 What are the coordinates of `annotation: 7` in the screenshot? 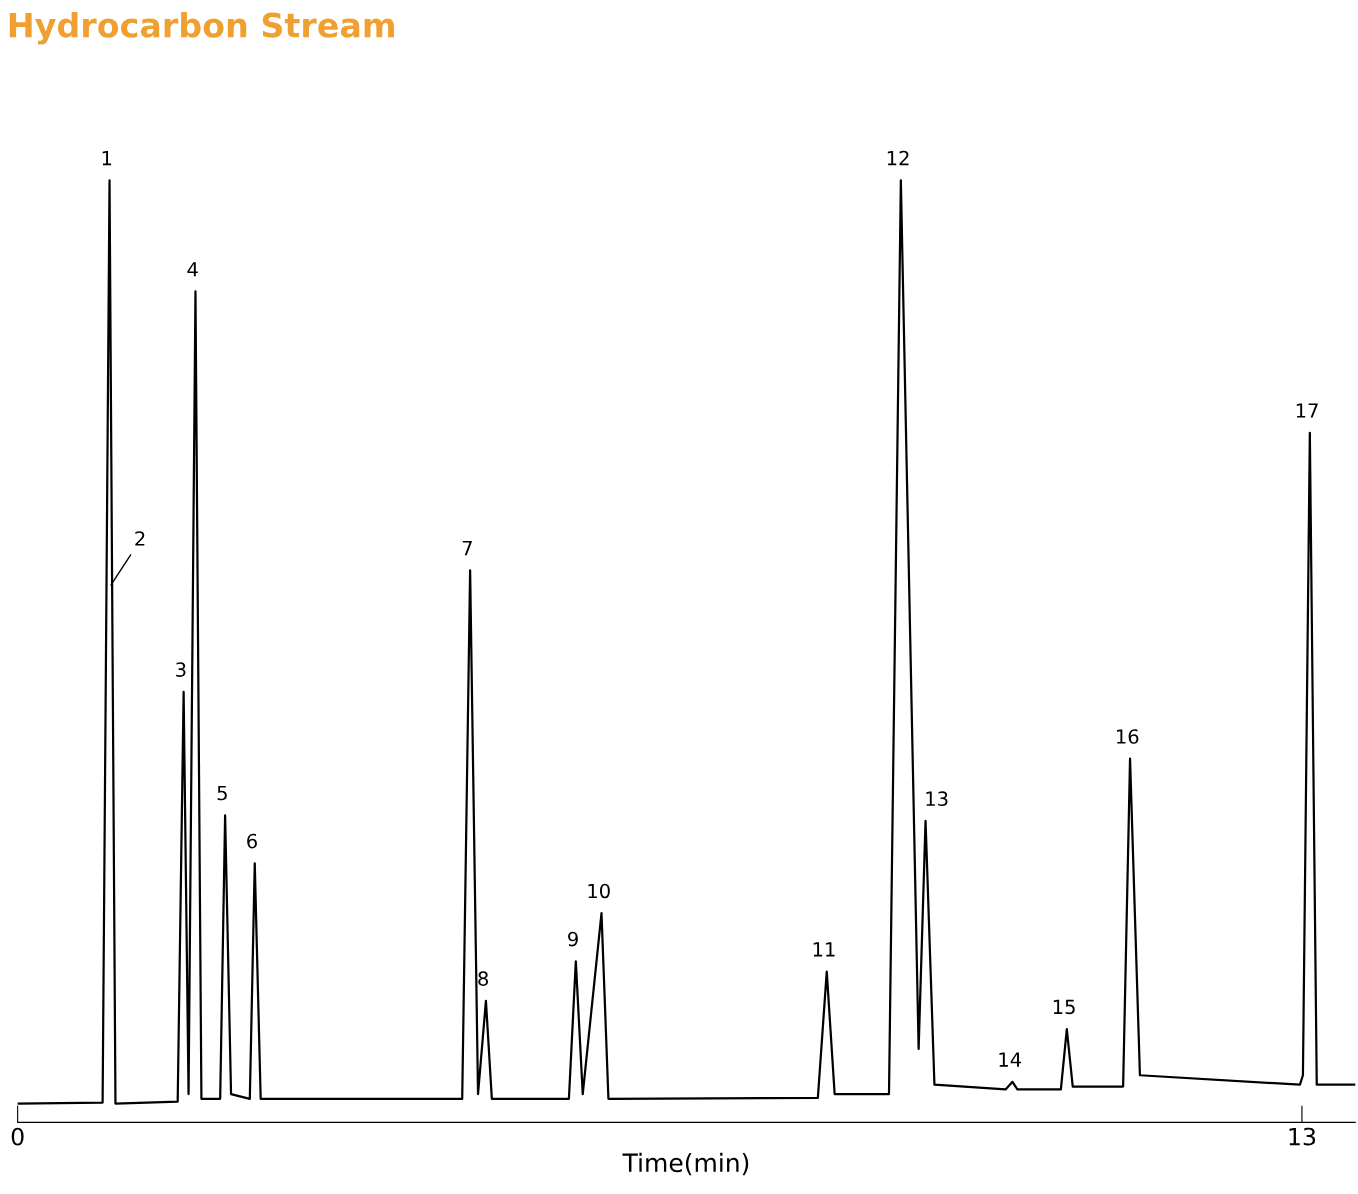 It's located at (467, 548).